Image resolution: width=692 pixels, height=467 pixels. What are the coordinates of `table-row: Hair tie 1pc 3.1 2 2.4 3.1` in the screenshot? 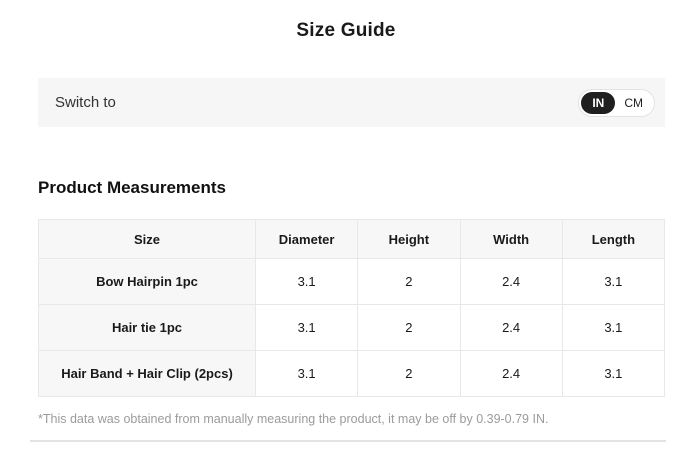 It's located at (352, 327).